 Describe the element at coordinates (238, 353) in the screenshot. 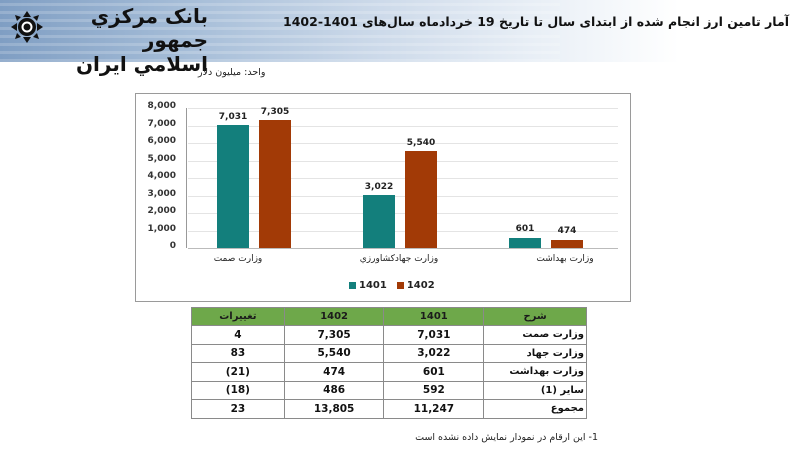

I see `cell-change: 83` at that location.